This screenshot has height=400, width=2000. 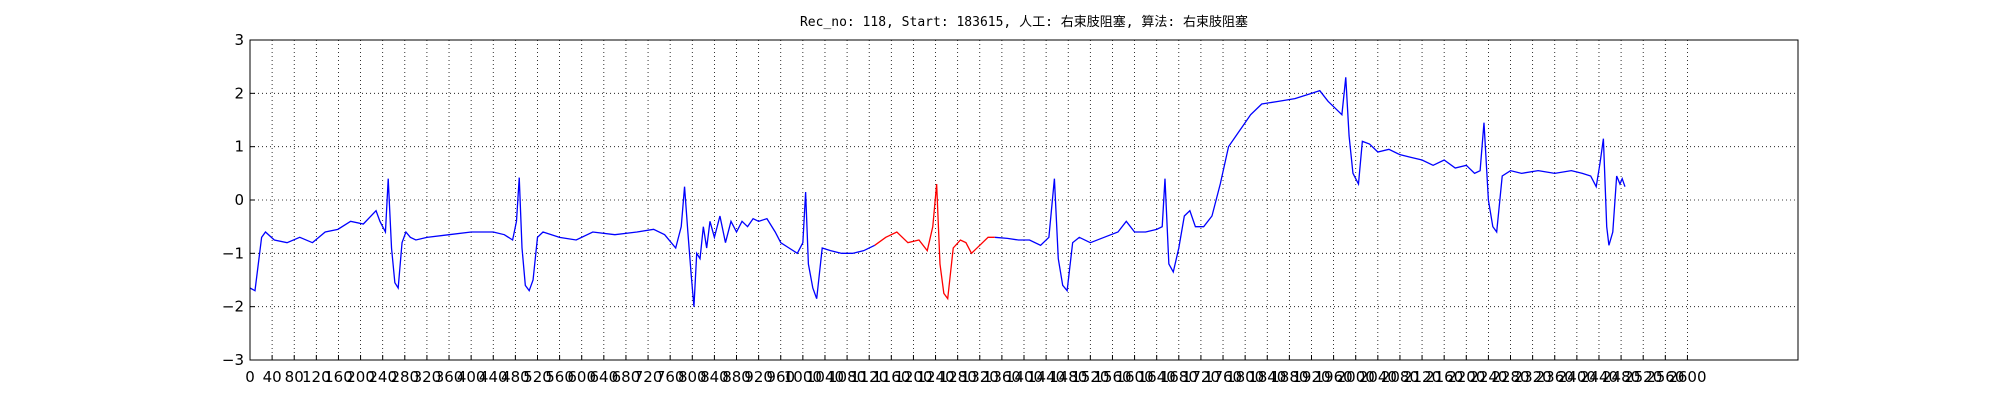 I want to click on x-tick-label: 1720, so click(x=1201, y=377).